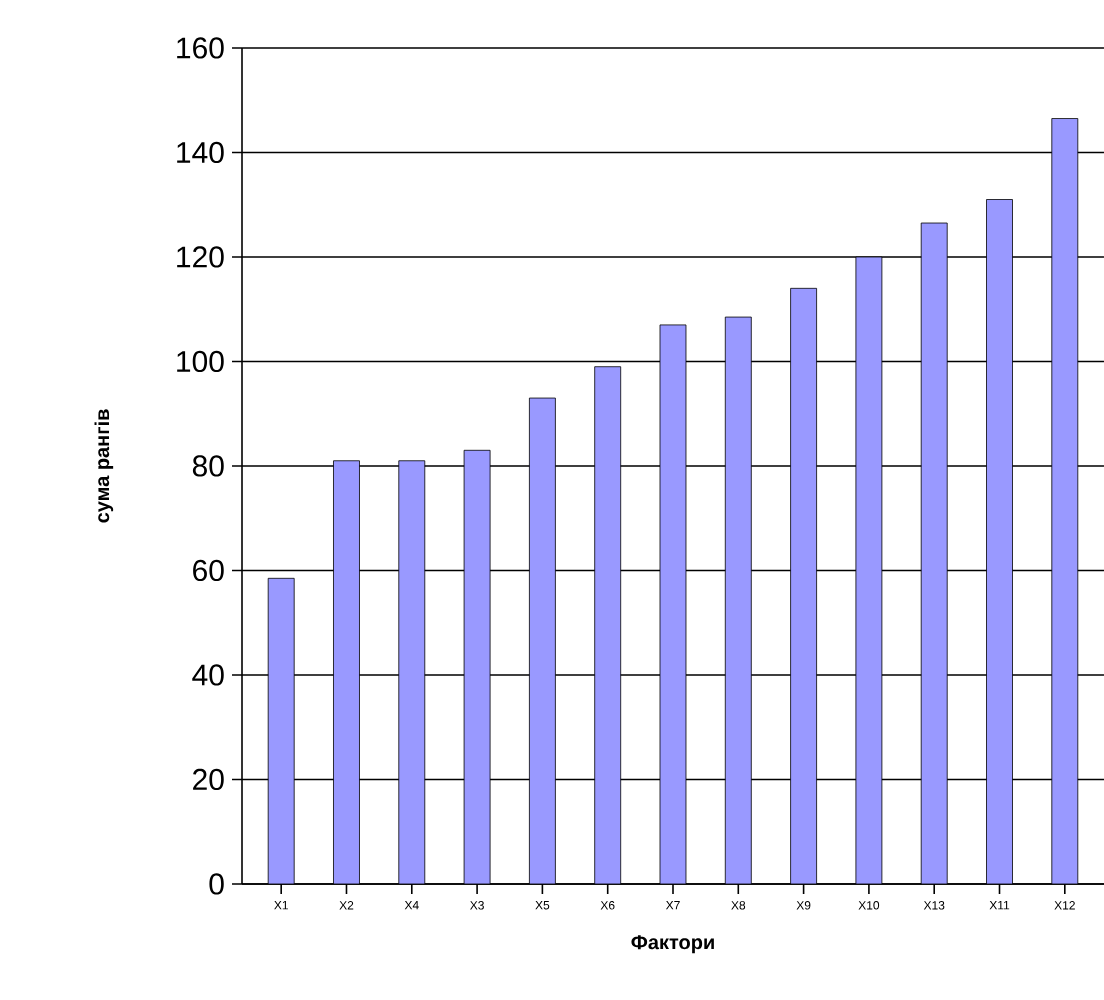  Describe the element at coordinates (208, 466) in the screenshot. I see `y-tick-label: 80` at that location.